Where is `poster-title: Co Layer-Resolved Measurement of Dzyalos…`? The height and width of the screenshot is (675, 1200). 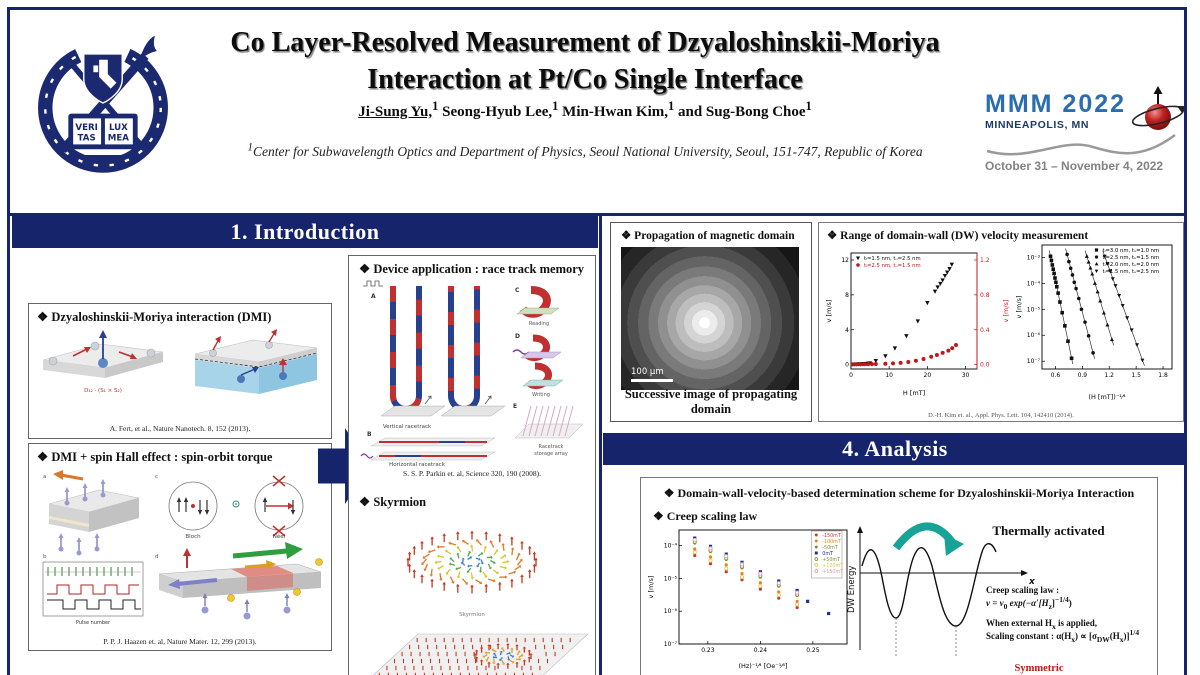
poster-title: Co Layer-Resolved Measurement of Dzyalos… is located at coordinates (585, 61).